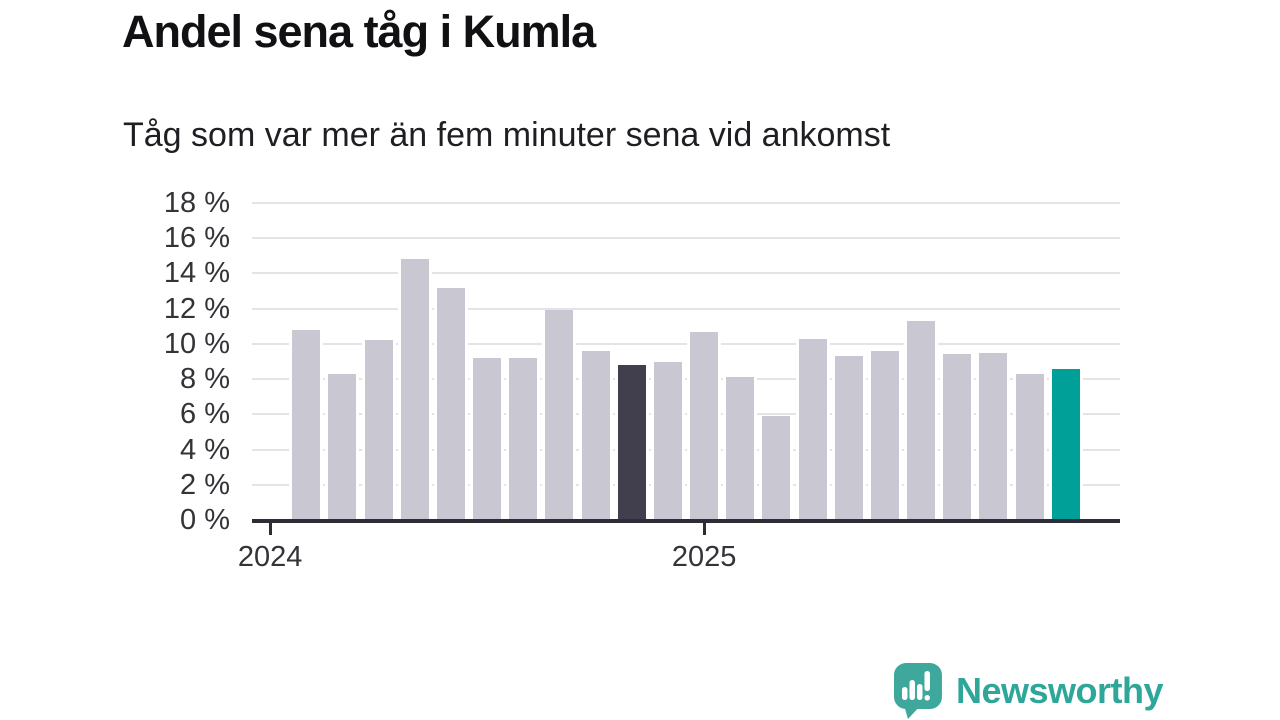 The width and height of the screenshot is (1280, 720). Describe the element at coordinates (1065, 444) in the screenshot. I see `bar-highlight-teal` at that location.